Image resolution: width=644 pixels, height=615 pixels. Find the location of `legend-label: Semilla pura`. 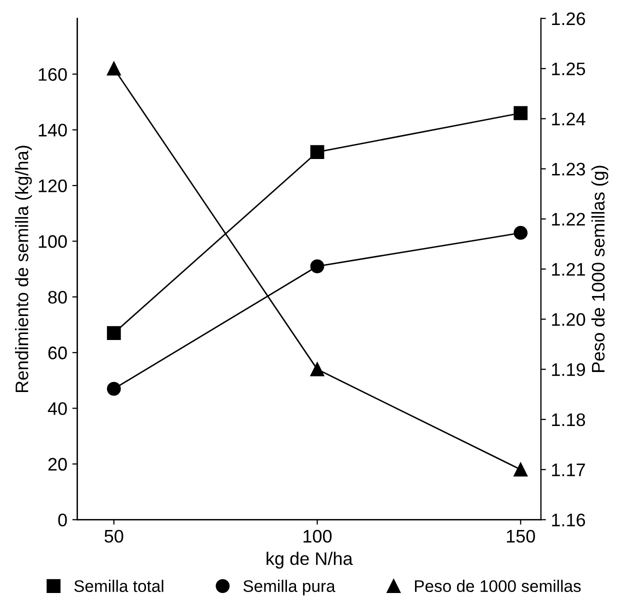

legend-label: Semilla pura is located at coordinates (289, 588).